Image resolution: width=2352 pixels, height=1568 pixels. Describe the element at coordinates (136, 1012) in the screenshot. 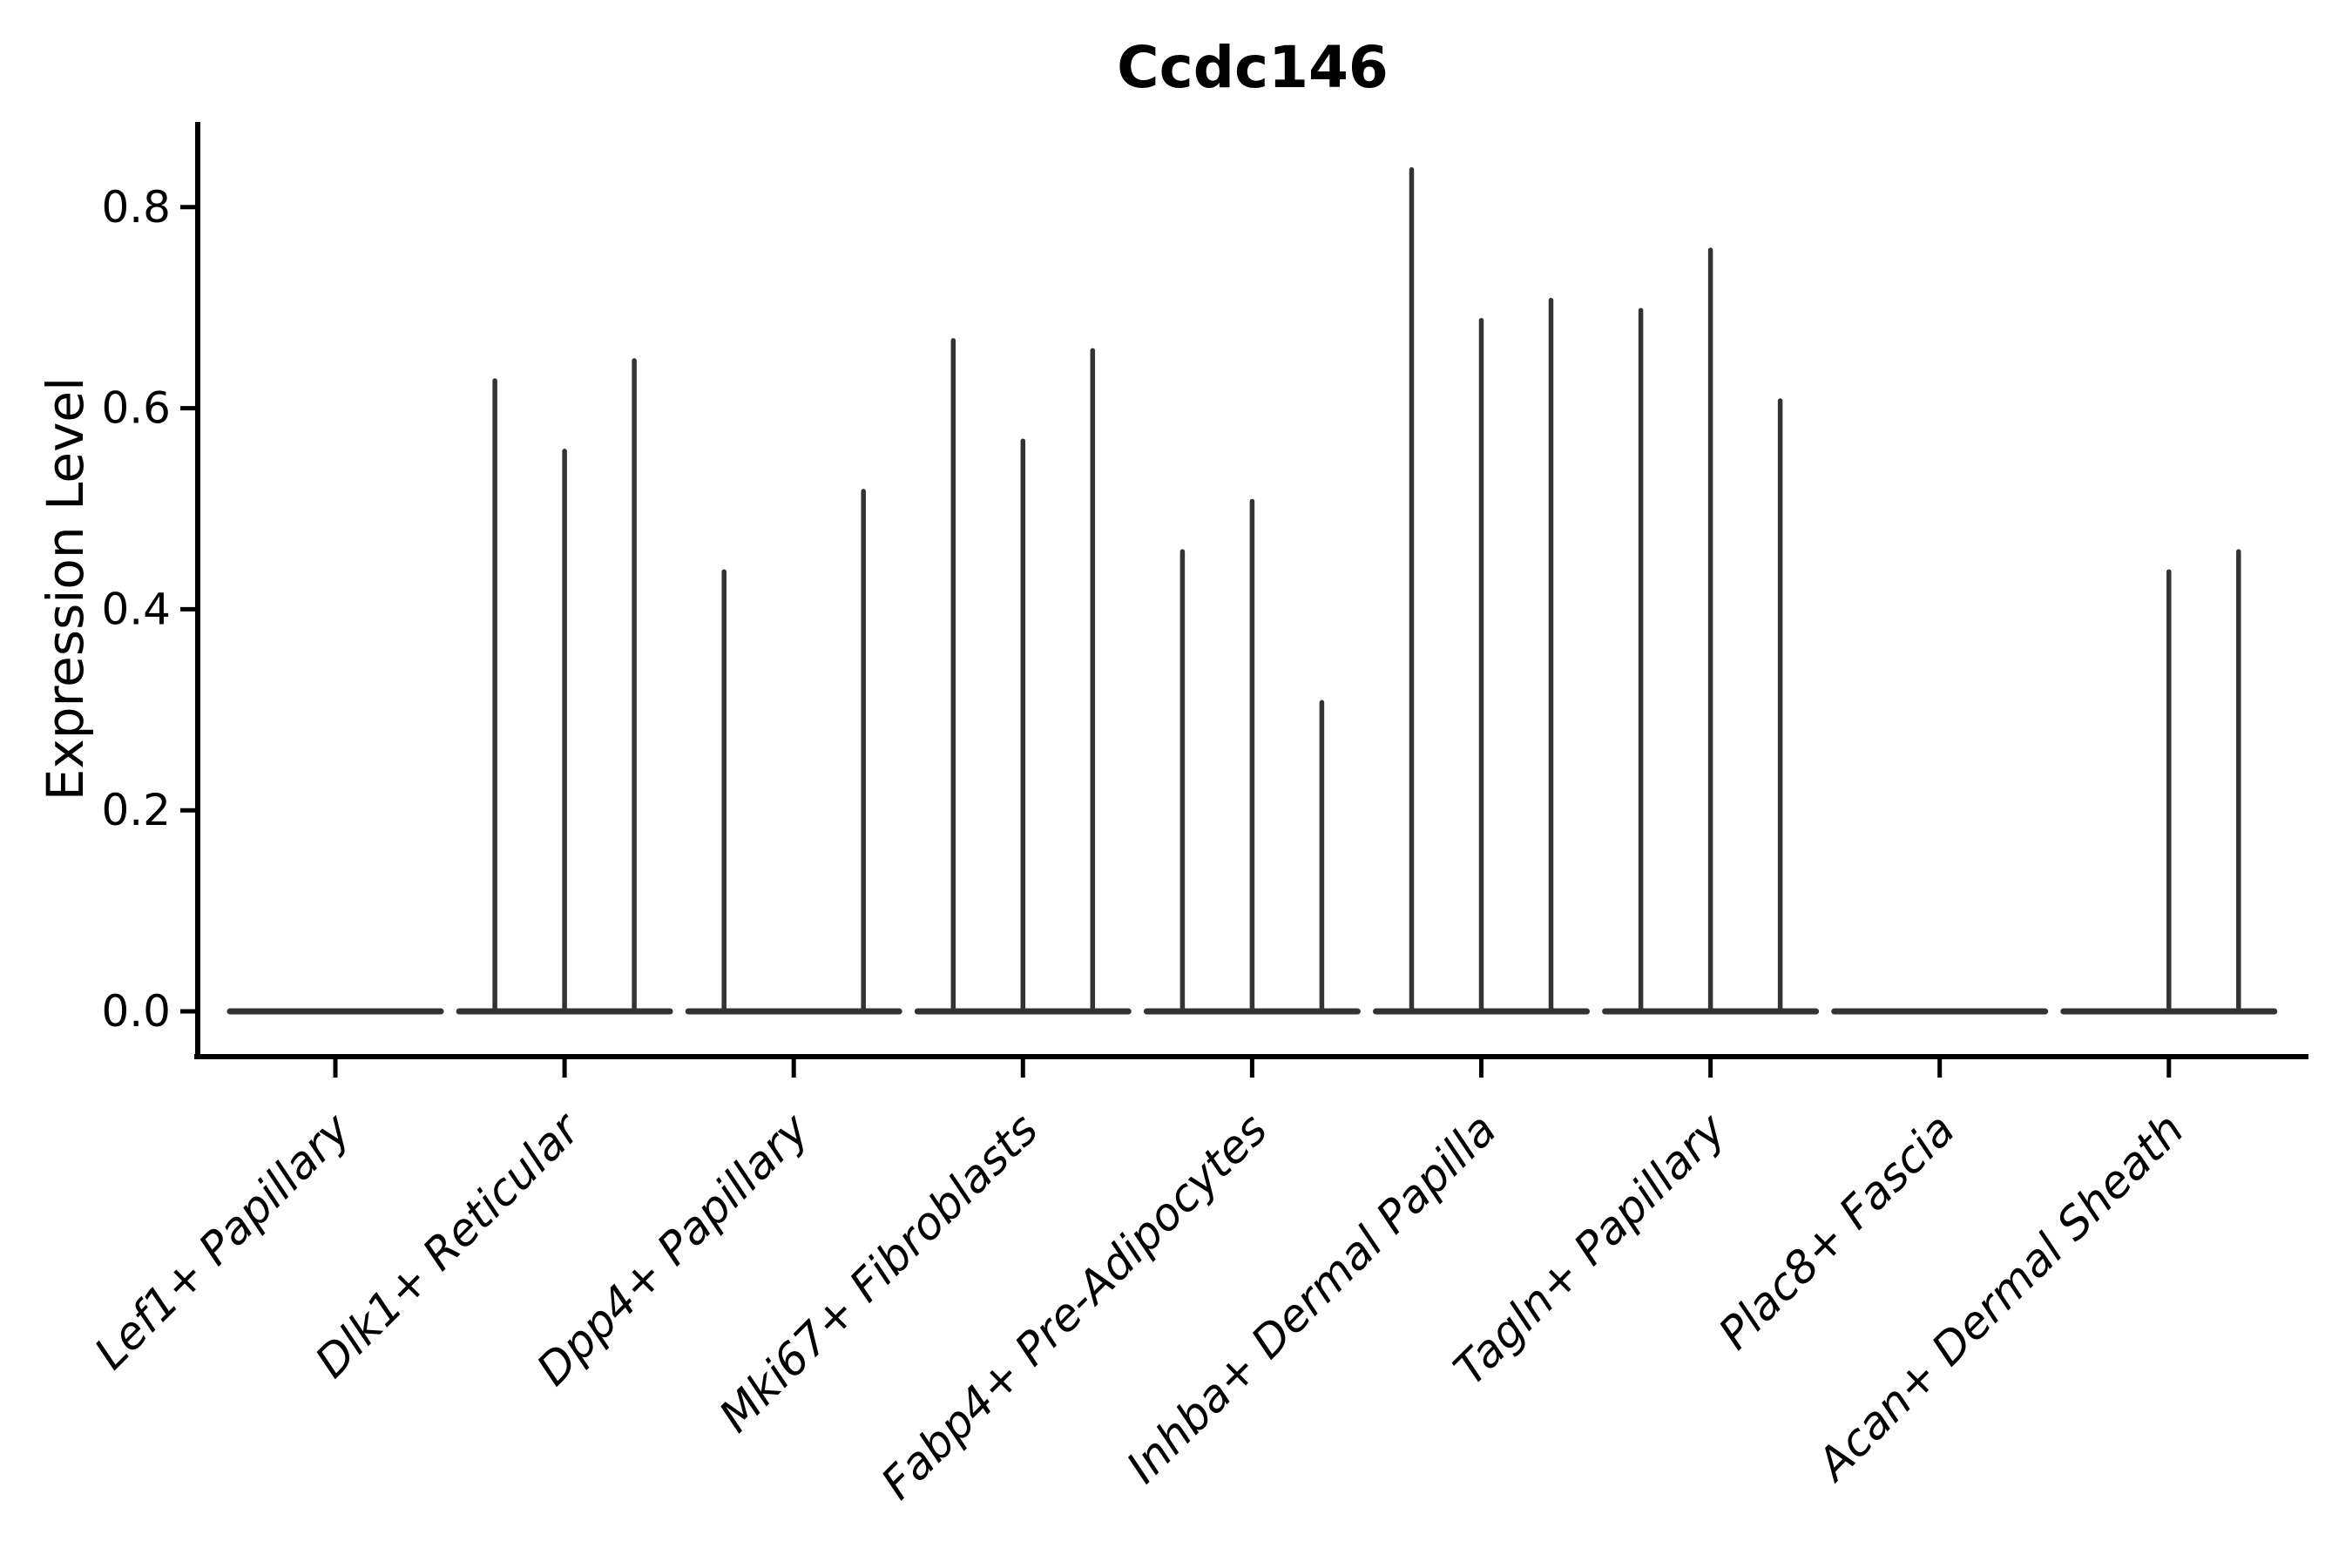

I see `y-tick-label: 0.0` at that location.